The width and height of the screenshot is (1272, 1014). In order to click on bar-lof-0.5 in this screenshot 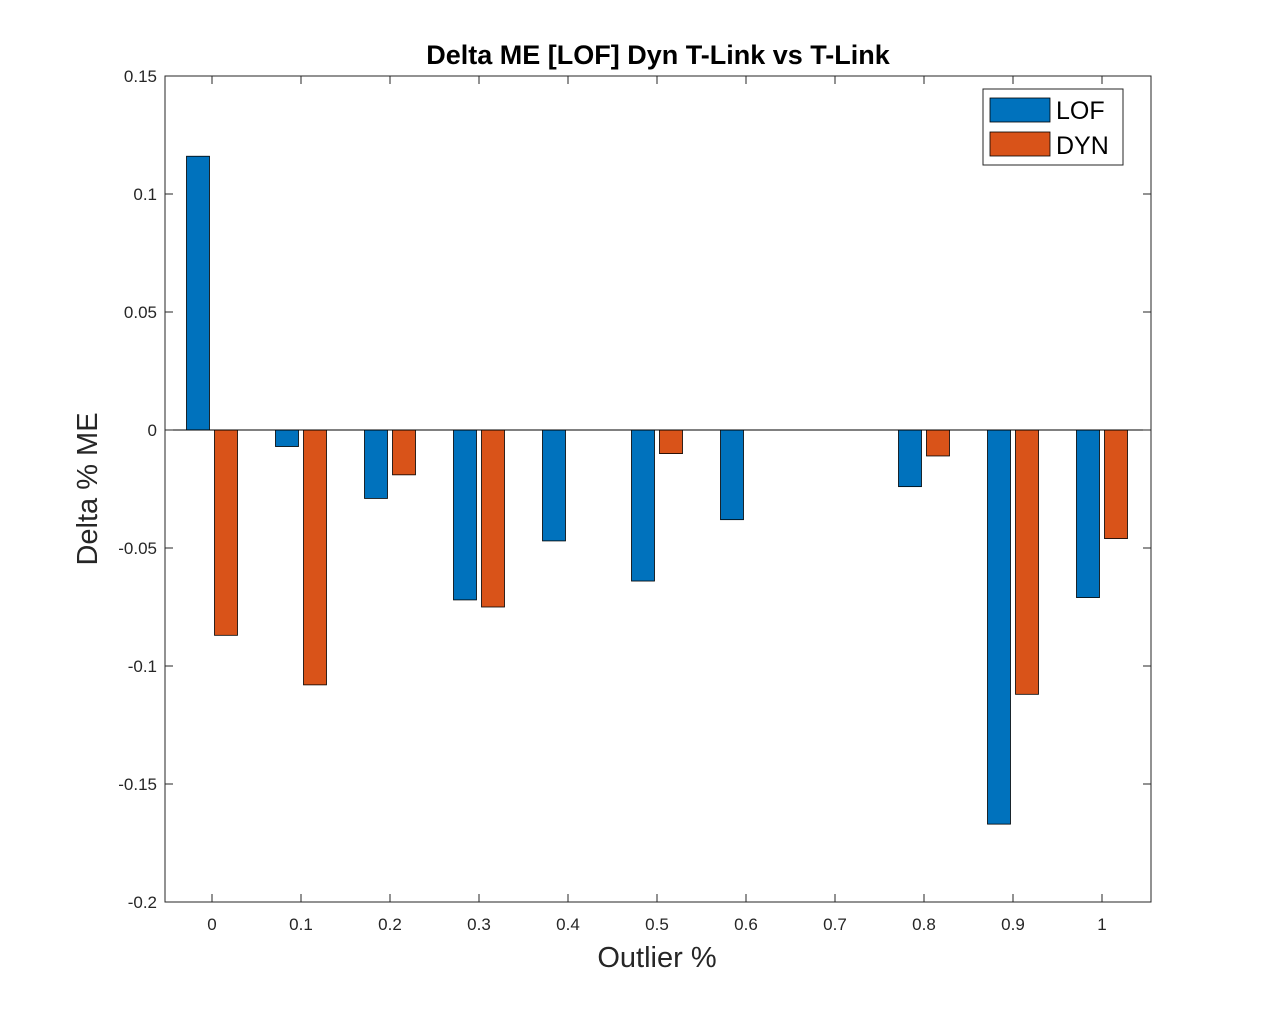, I will do `click(643, 505)`.